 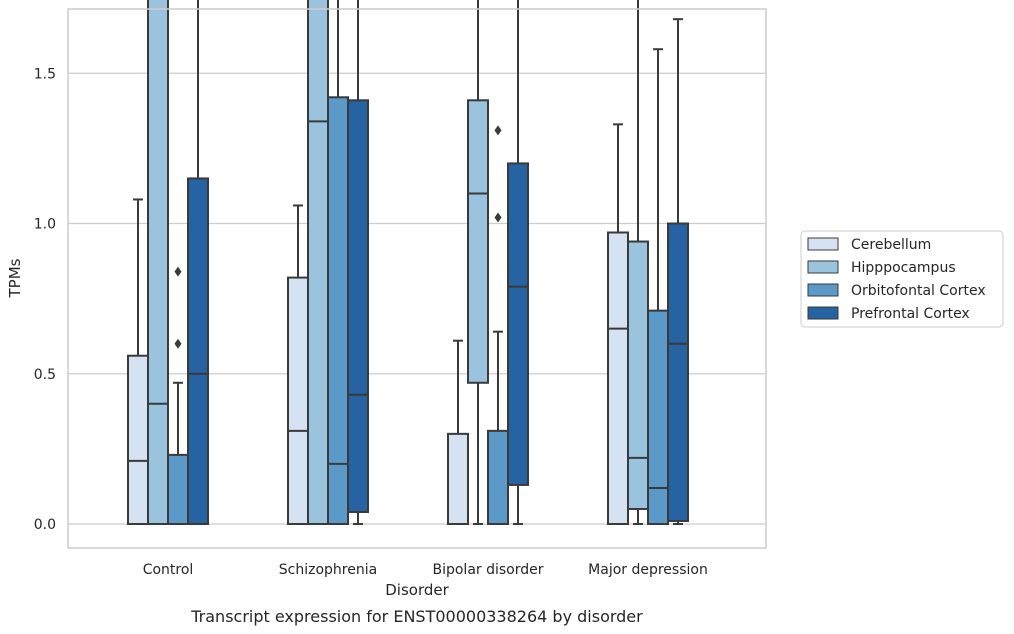 I want to click on x-axis-label: Disorder, so click(x=417, y=590).